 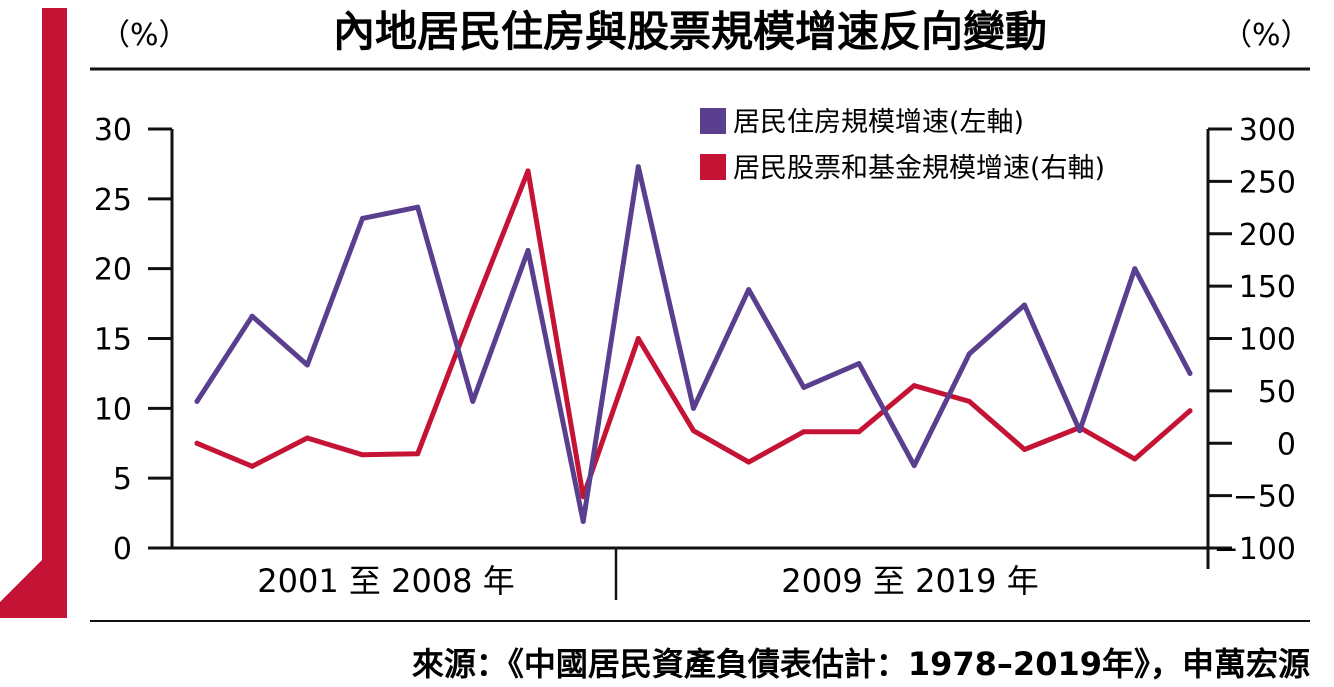 I want to click on left-axis-unit: （%）, so click(x=144, y=35).